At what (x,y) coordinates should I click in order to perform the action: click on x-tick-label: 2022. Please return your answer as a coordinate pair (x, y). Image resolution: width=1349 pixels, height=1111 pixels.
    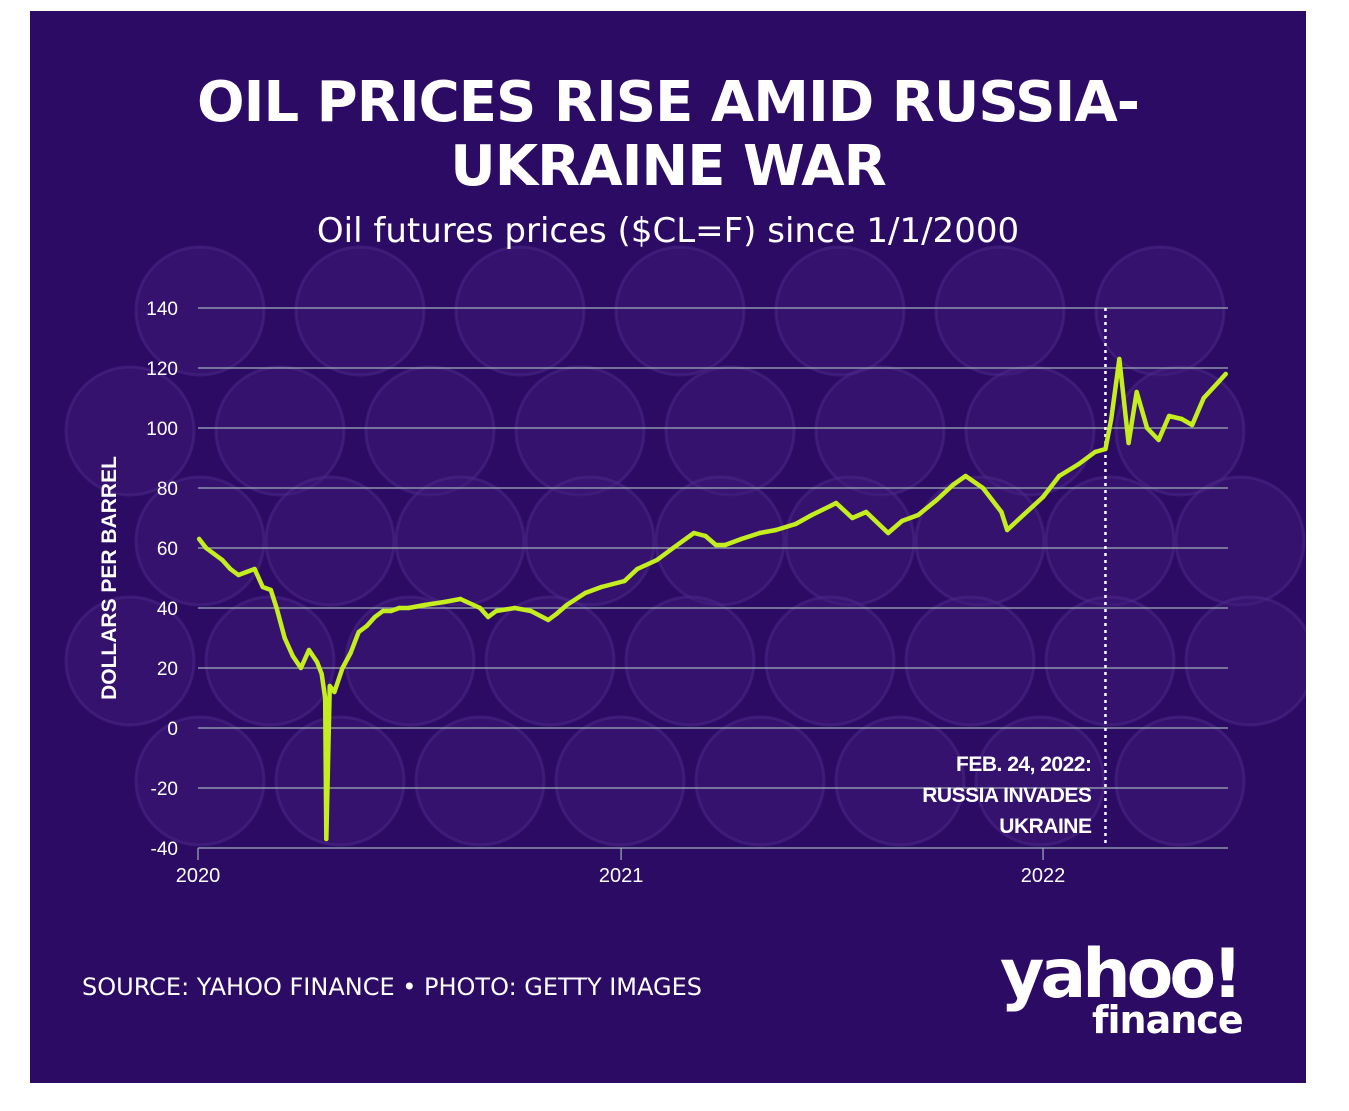
    Looking at the image, I should click on (1043, 876).